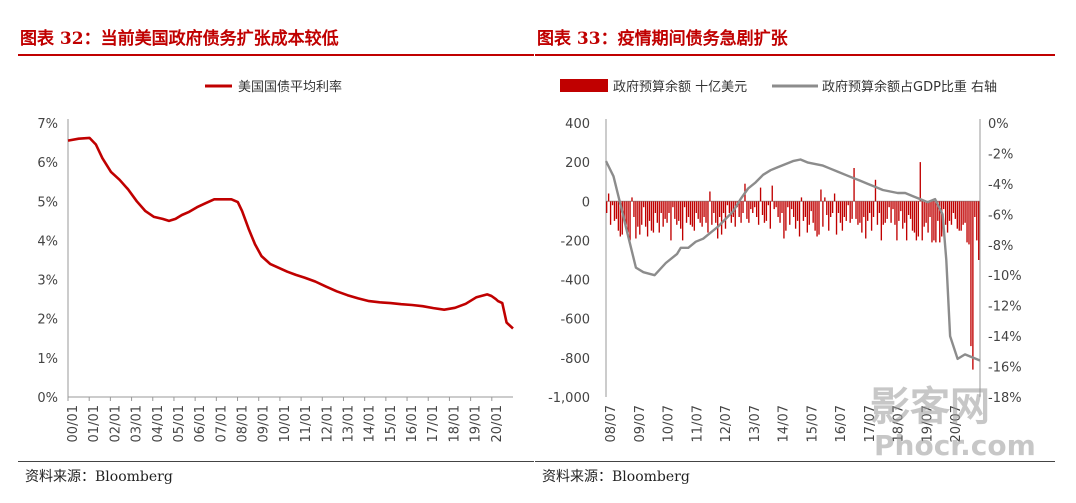 This screenshot has height=503, width=1076. What do you see at coordinates (795, 461) in the screenshot?
I see `right-bottom-rule` at bounding box center [795, 461].